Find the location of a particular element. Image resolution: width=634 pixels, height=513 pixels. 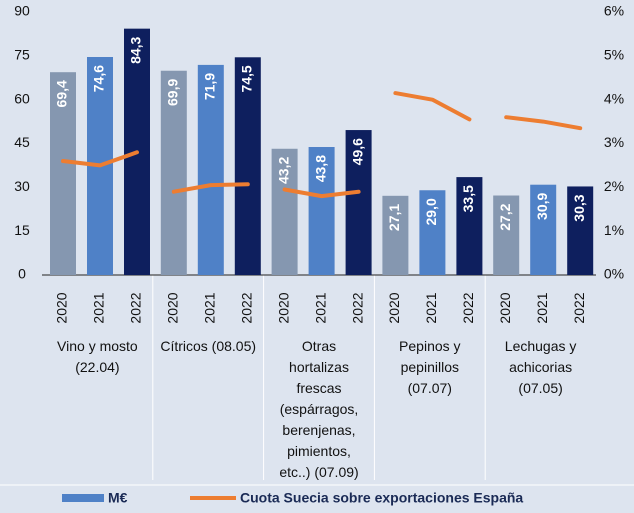

y2-tick-label: 5% is located at coordinates (614, 55).